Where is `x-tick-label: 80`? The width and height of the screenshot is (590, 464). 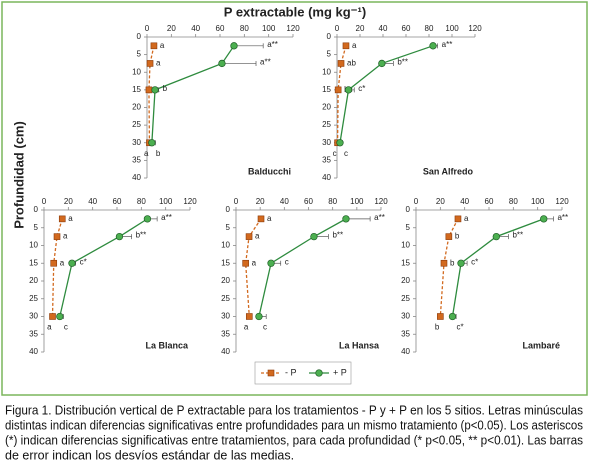 x-tick-label: 80 is located at coordinates (429, 28).